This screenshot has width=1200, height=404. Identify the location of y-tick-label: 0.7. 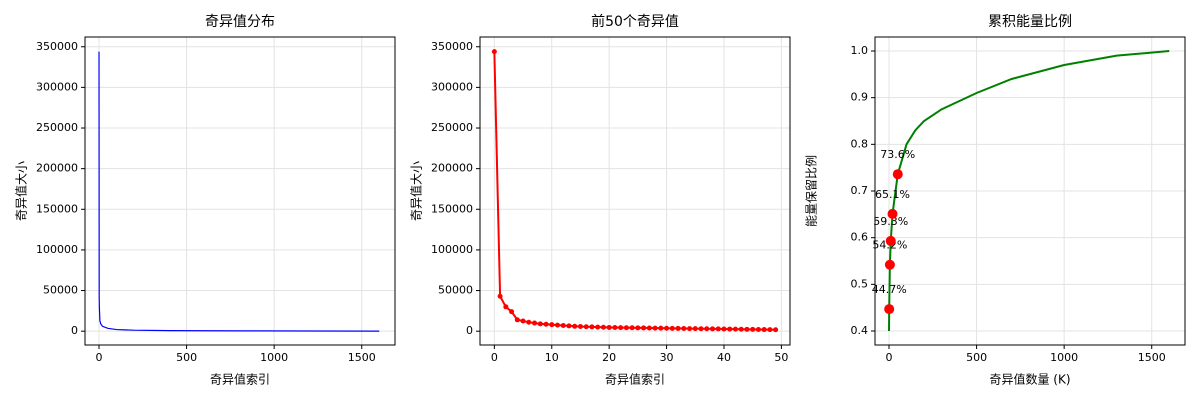
(860, 190).